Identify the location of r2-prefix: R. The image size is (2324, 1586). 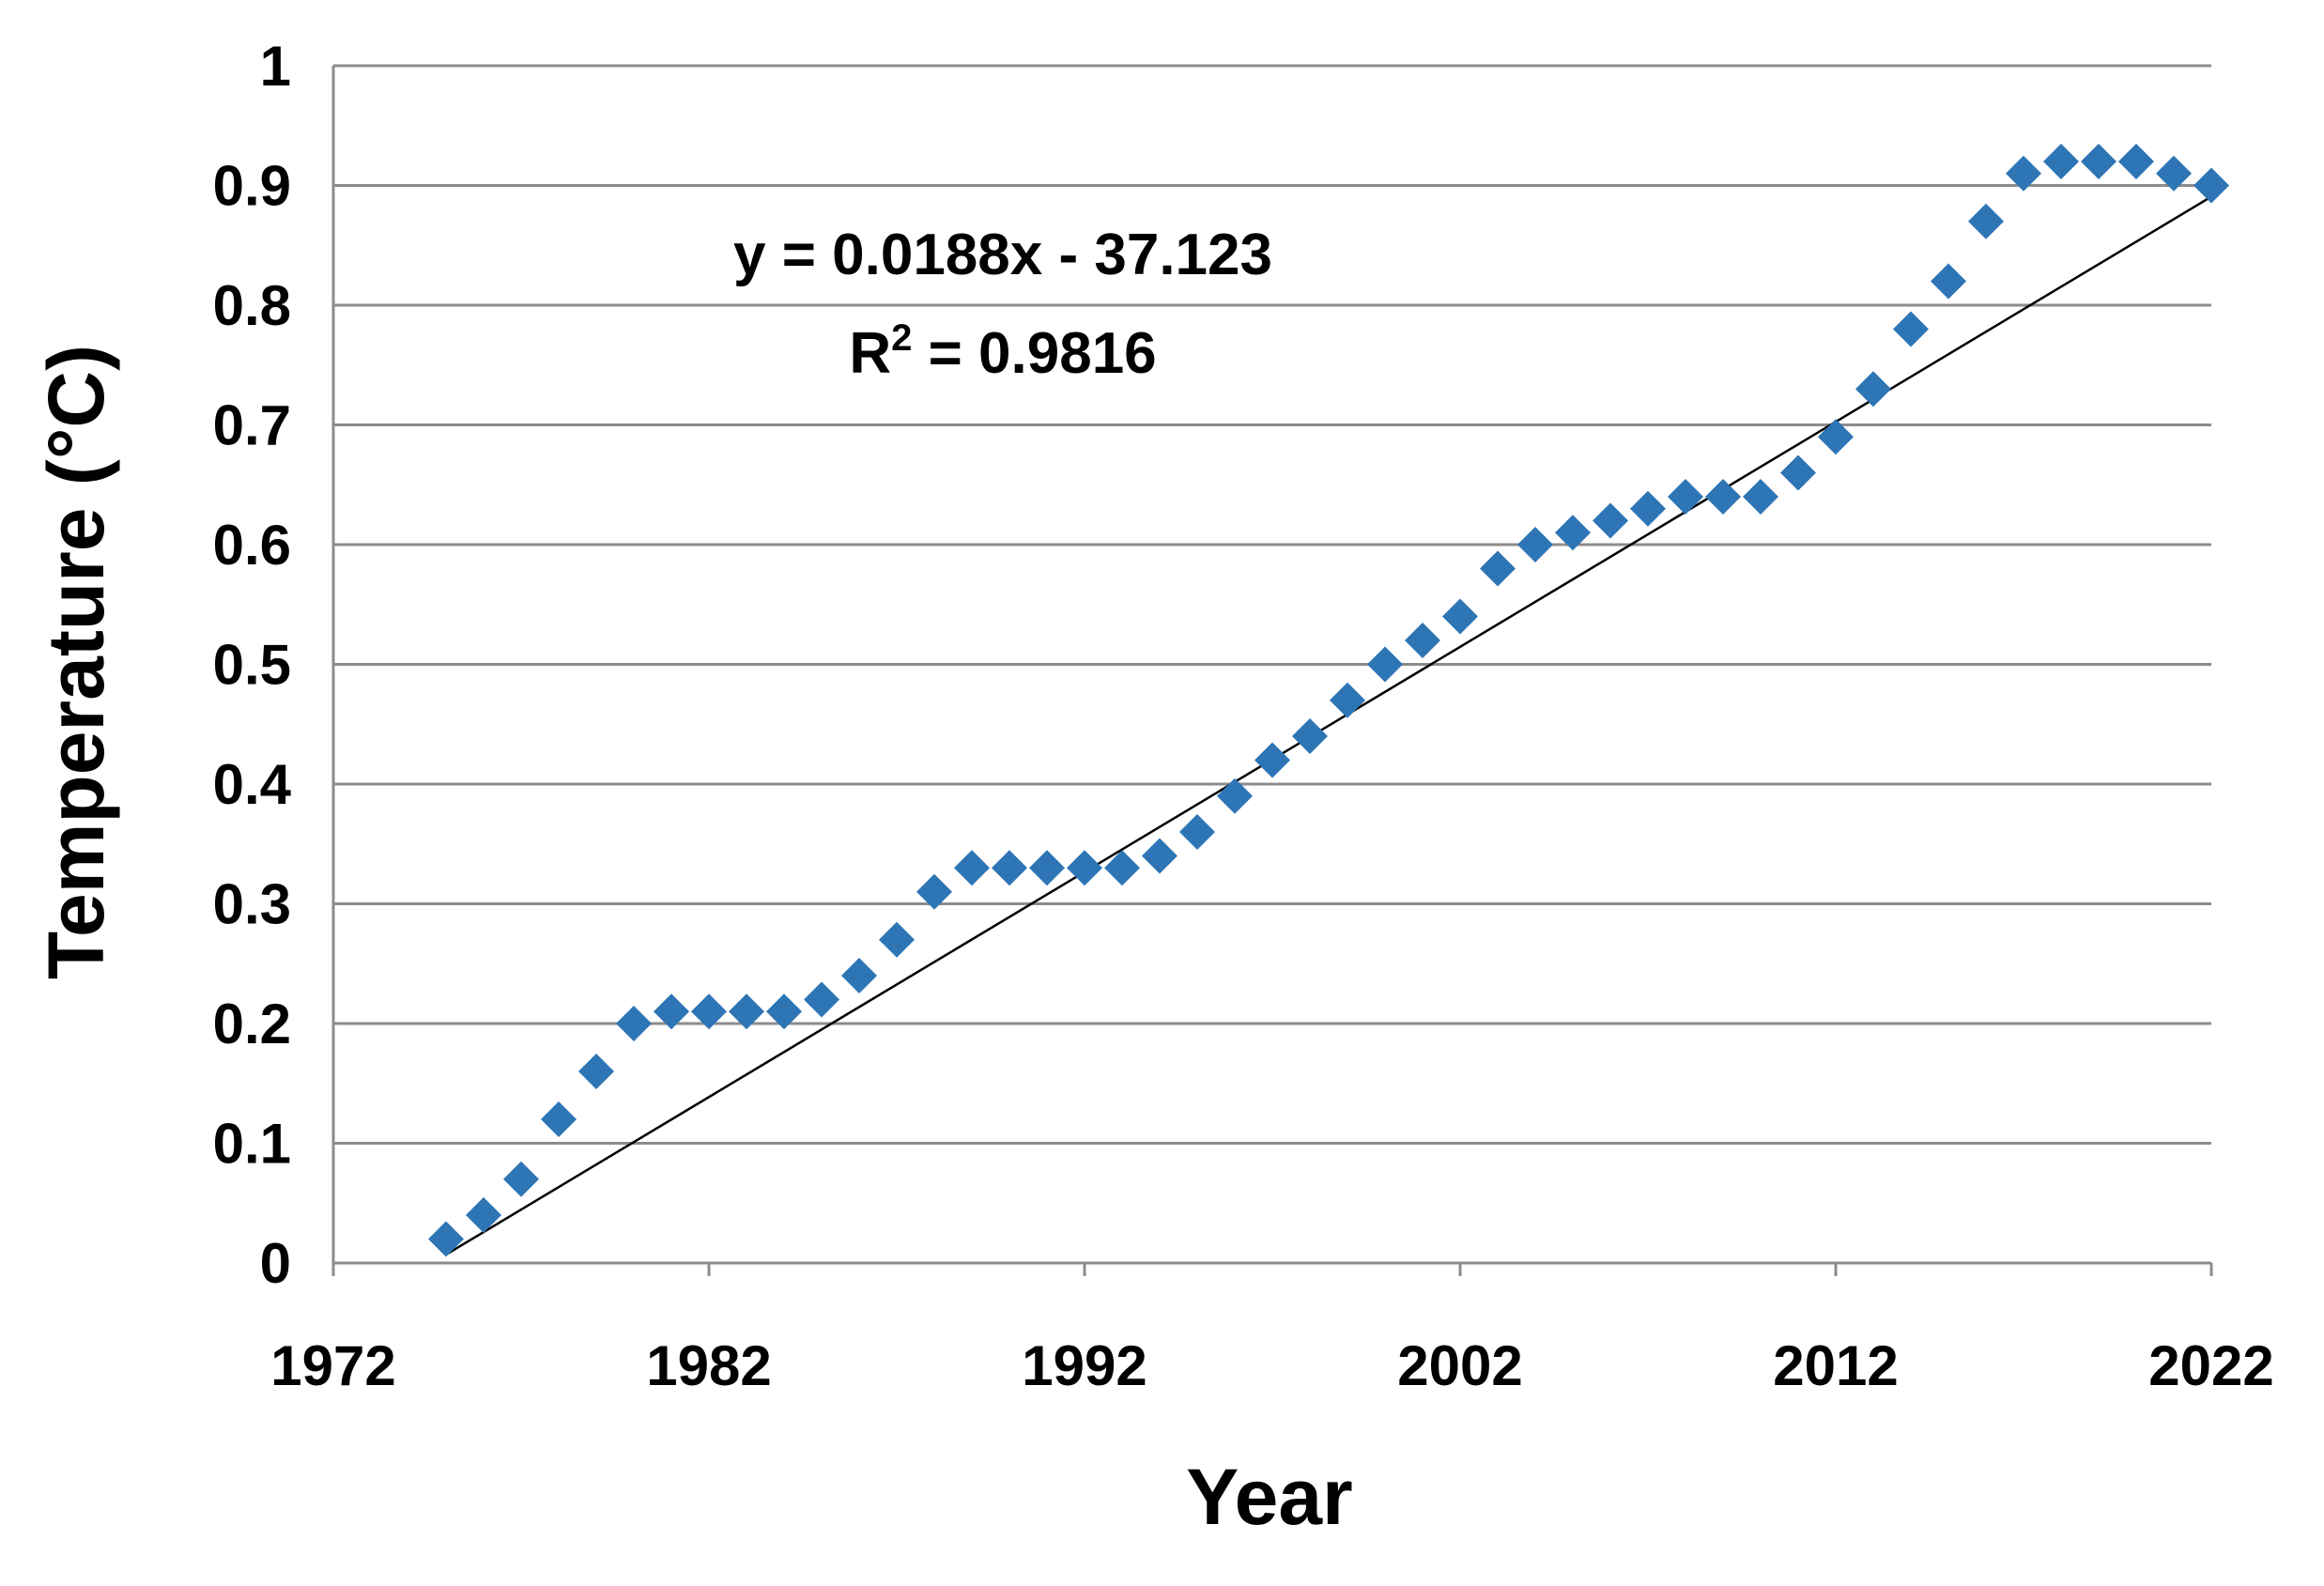
(870, 353).